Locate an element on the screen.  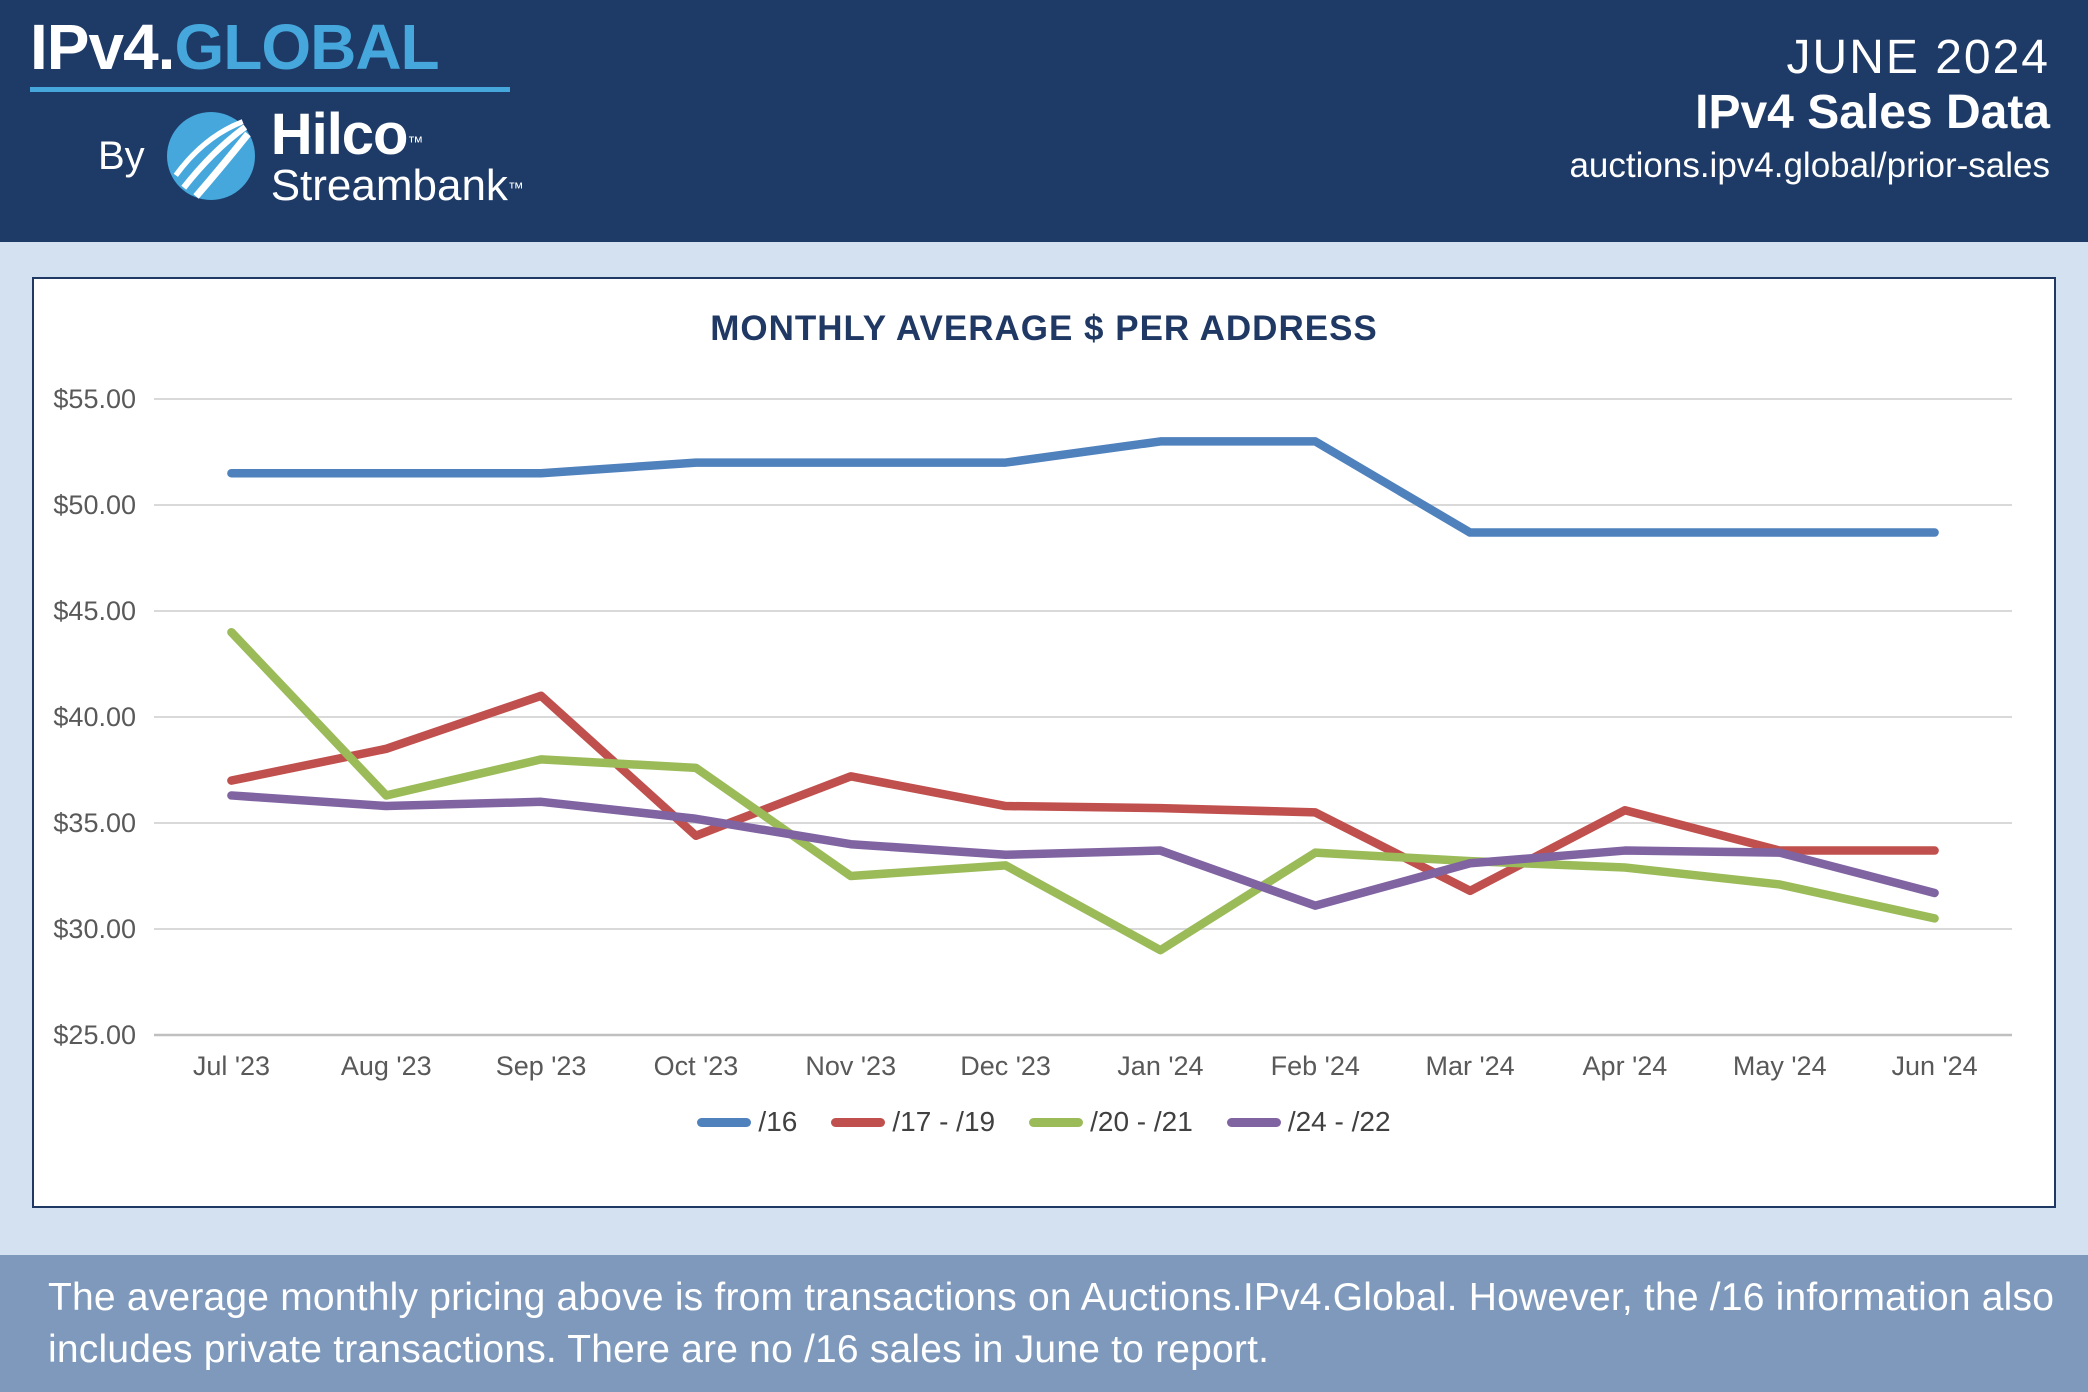
y-tick-label: $50.00 is located at coordinates (94, 505).